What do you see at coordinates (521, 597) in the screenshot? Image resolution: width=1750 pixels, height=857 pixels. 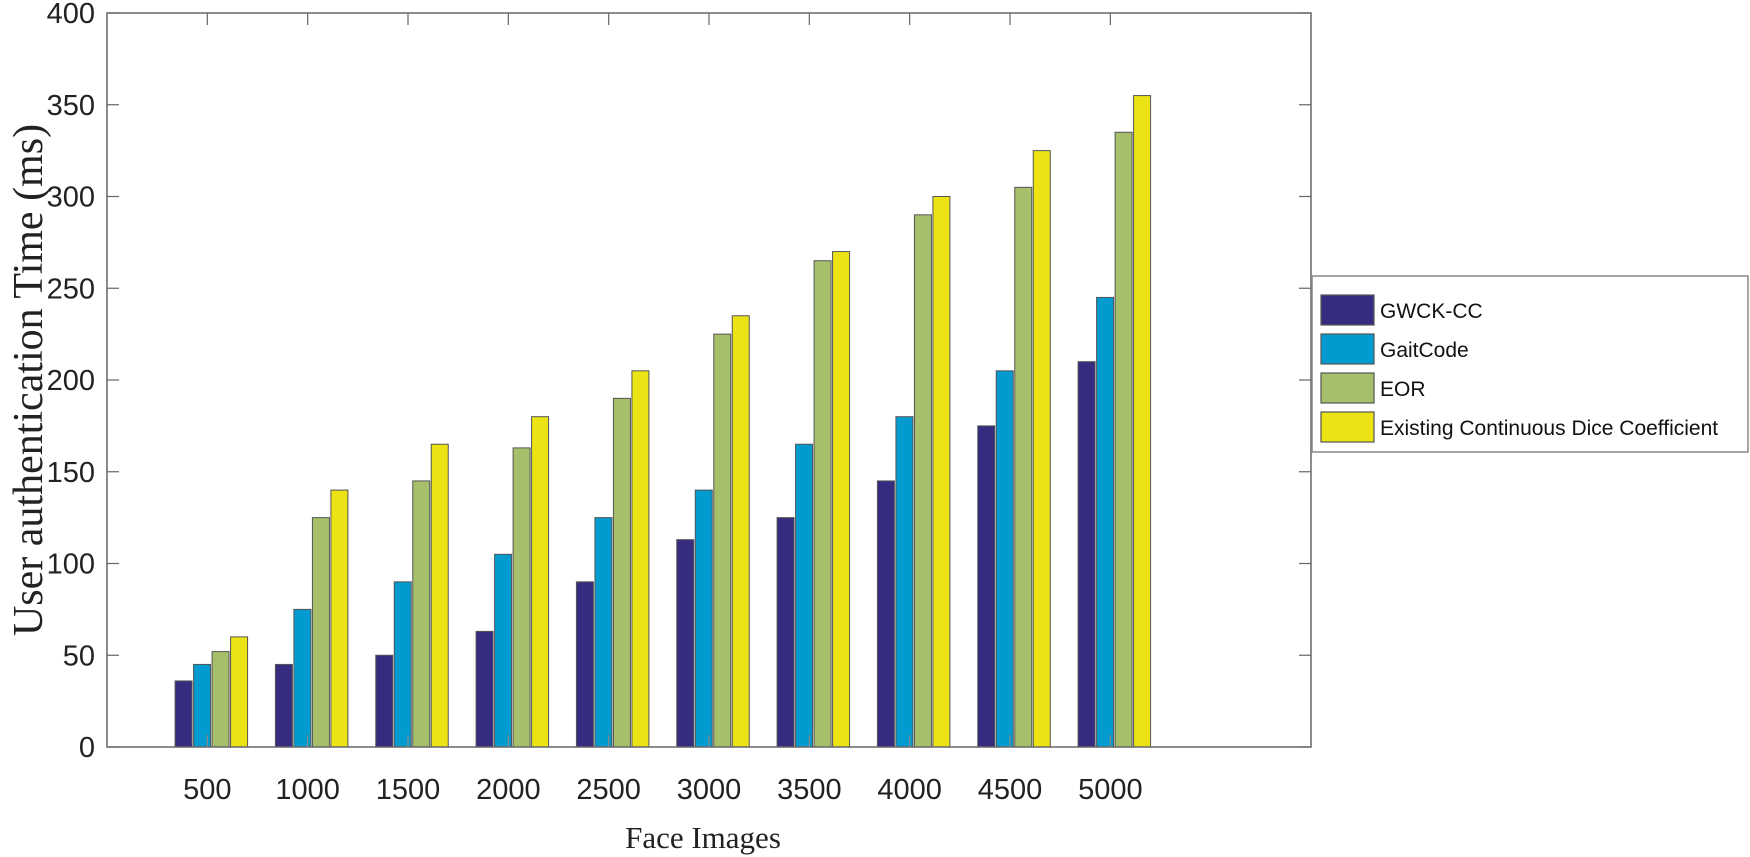 I see `bar-eor-2000` at bounding box center [521, 597].